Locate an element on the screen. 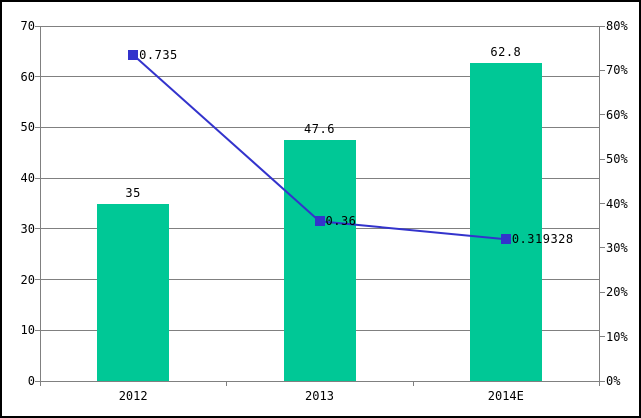 This screenshot has height=418, width=641. y-axis-right-label: 60% is located at coordinates (617, 114).